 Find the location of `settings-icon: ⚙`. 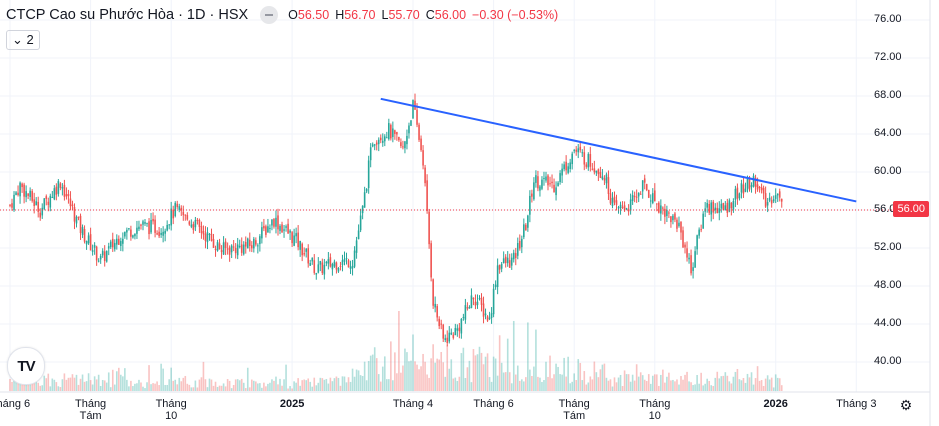

settings-icon: ⚙ is located at coordinates (906, 405).